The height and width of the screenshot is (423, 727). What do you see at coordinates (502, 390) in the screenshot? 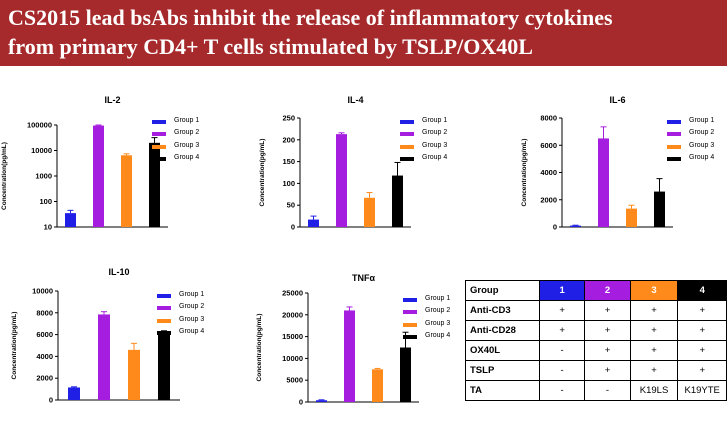
I see `row-label: TA` at bounding box center [502, 390].